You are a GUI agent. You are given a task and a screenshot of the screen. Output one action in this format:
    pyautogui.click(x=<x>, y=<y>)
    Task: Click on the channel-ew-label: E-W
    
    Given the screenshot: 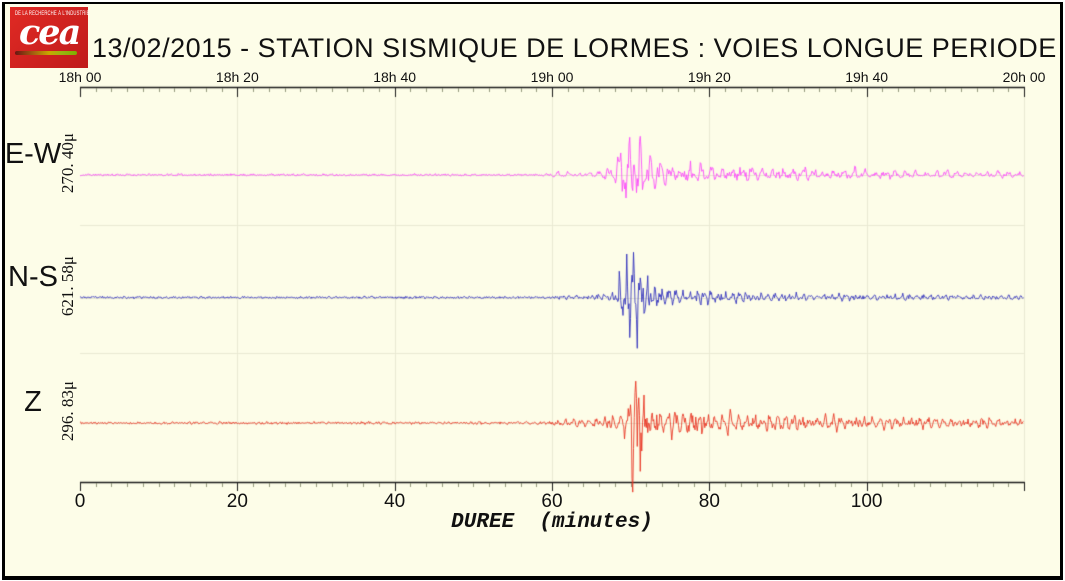 What is the action you would take?
    pyautogui.click(x=33, y=154)
    